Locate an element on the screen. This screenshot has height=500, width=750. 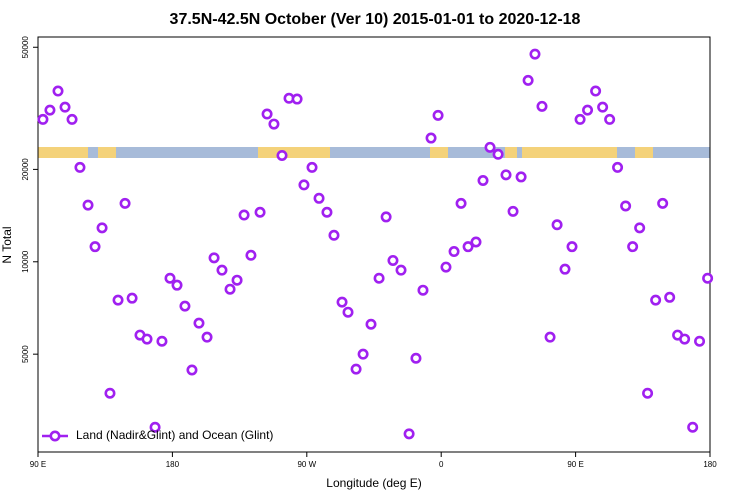
legend-label: Land (Nadir&Glint) and Ocean (Glint) is located at coordinates (174, 435).